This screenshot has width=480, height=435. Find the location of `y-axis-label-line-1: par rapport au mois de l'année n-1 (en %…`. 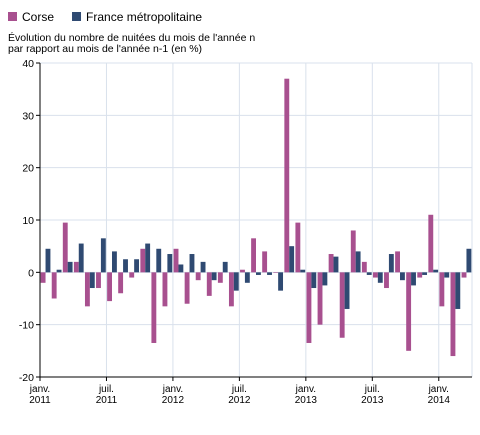

y-axis-label-line-1: par rapport au mois de l'année n-1 (en %… is located at coordinates (105, 49).